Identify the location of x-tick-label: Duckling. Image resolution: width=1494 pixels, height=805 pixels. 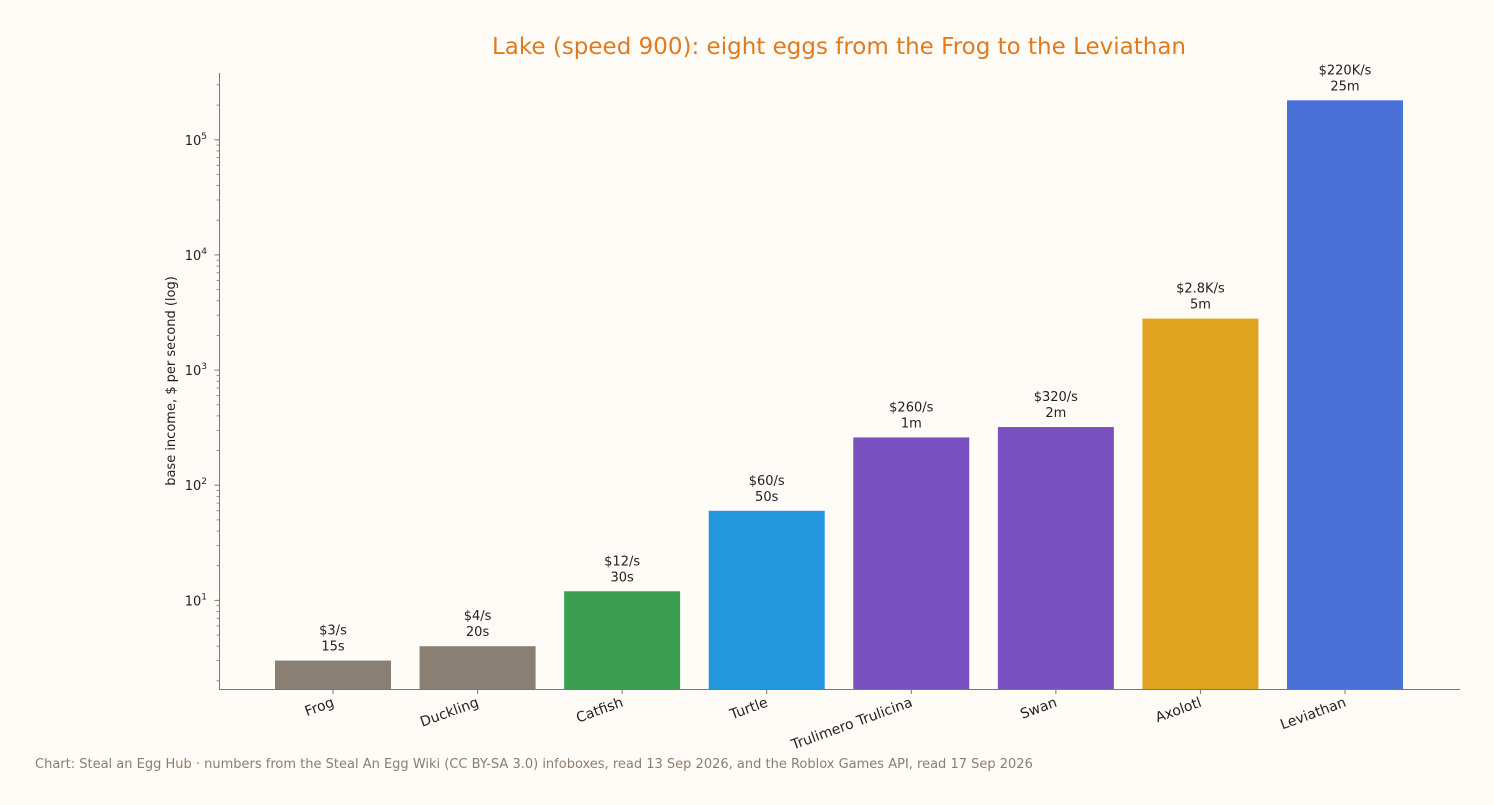
(449, 713).